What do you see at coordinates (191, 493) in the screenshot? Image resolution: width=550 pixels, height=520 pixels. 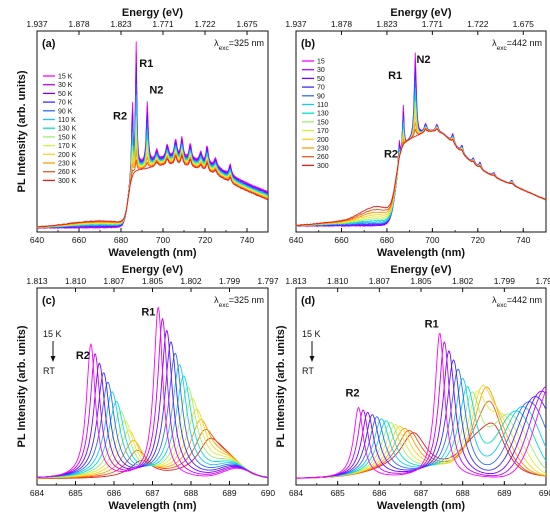 I see `x-tick-label: 688` at bounding box center [191, 493].